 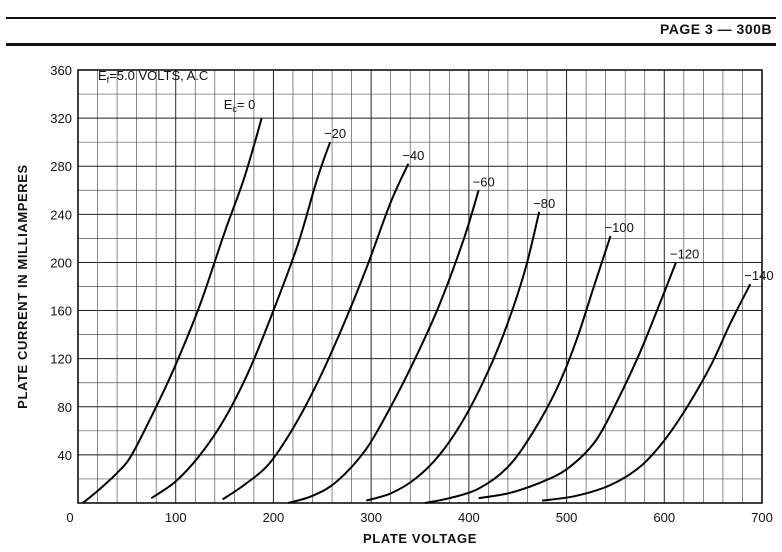 I want to click on x-tick-label: 100, so click(x=176, y=517).